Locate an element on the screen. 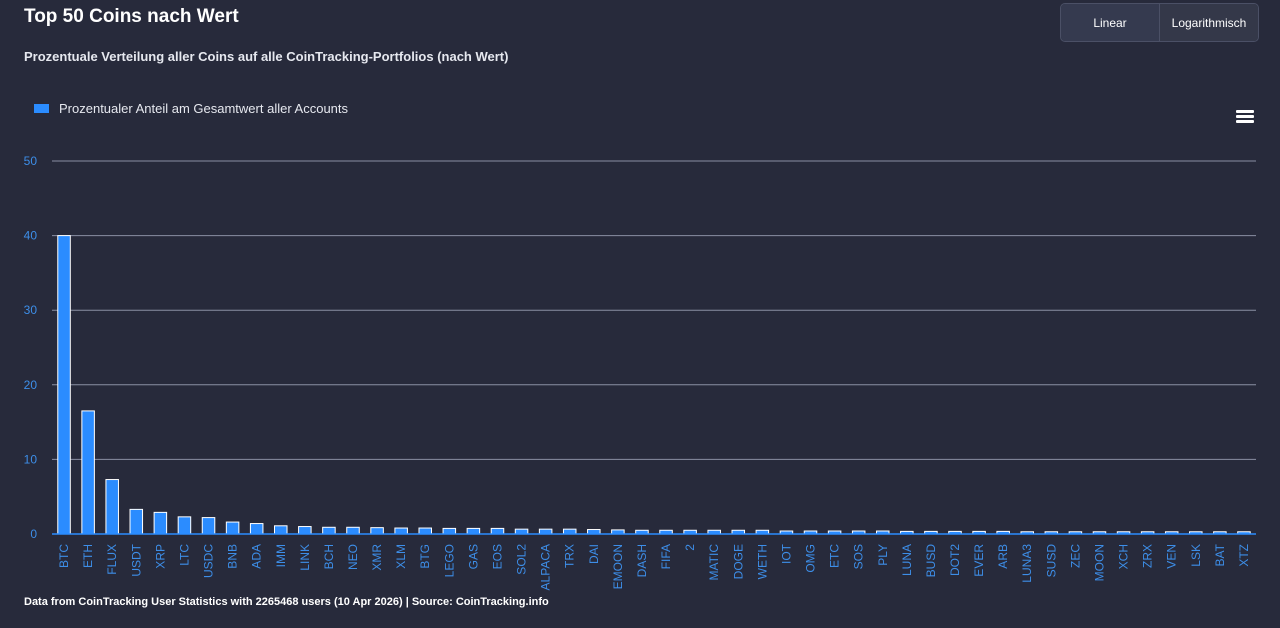 Image resolution: width=1280 pixels, height=628 pixels. x-tick-label: ZRX is located at coordinates (1148, 556).